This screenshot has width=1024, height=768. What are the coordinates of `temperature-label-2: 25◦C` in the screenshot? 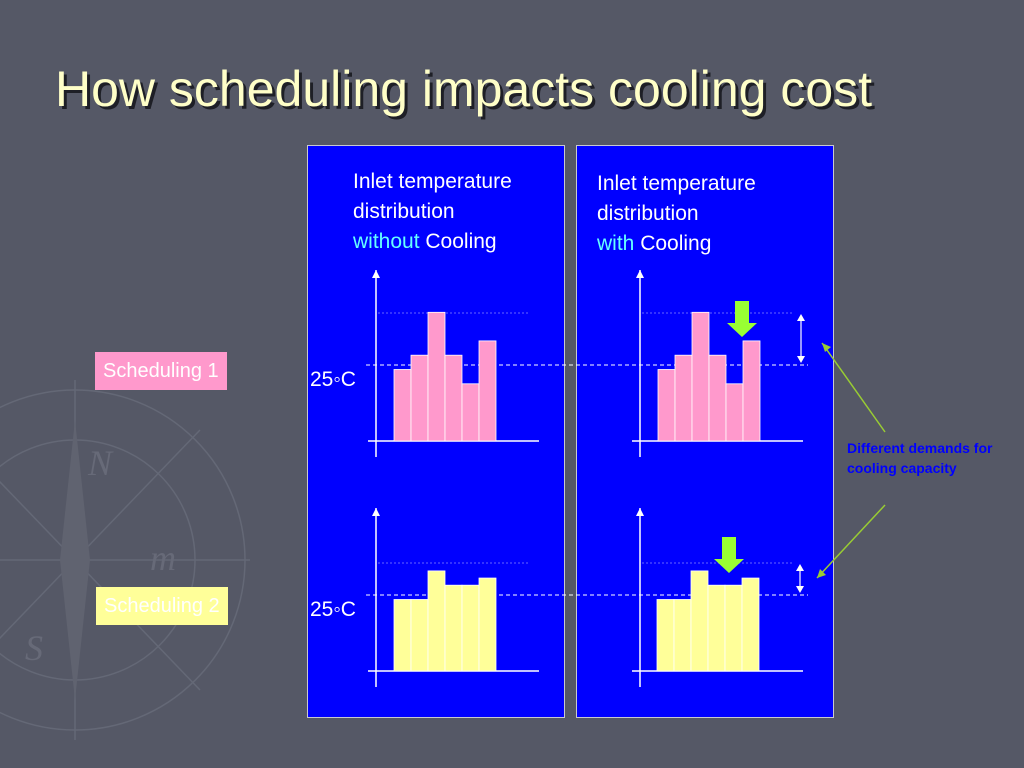 It's located at (333, 609).